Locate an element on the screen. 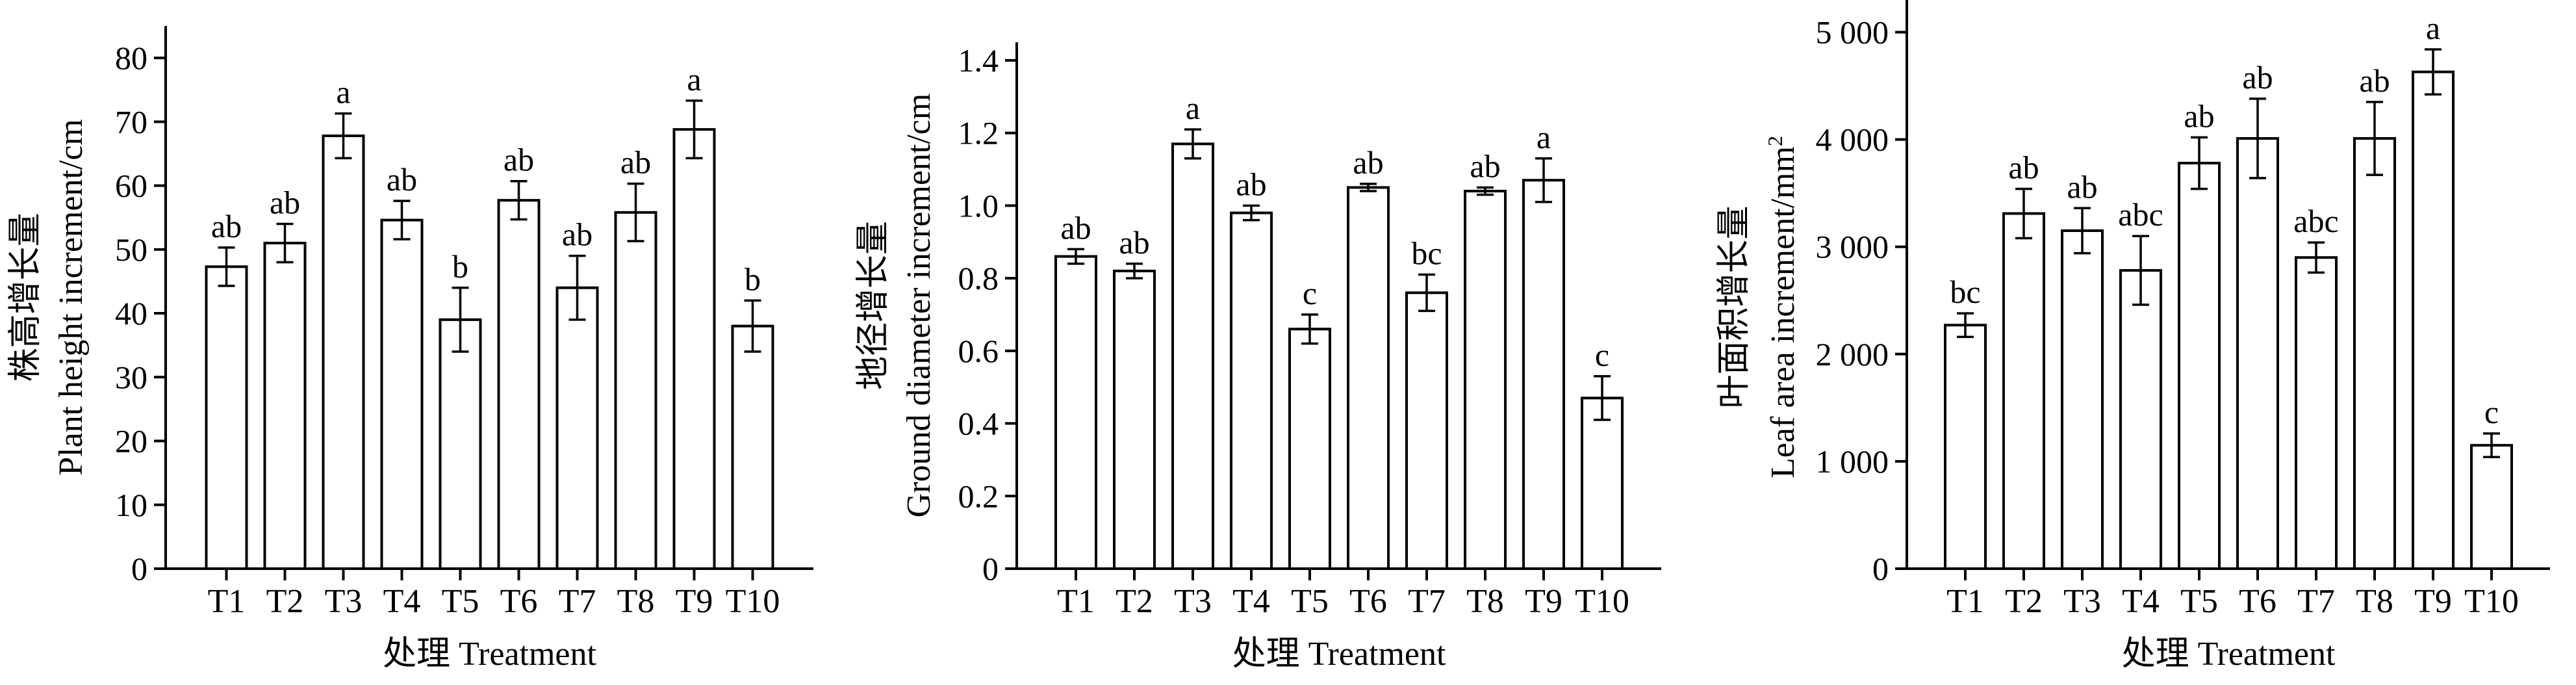 The image size is (2576, 685). y-tick-label: 1.4 is located at coordinates (978, 61).